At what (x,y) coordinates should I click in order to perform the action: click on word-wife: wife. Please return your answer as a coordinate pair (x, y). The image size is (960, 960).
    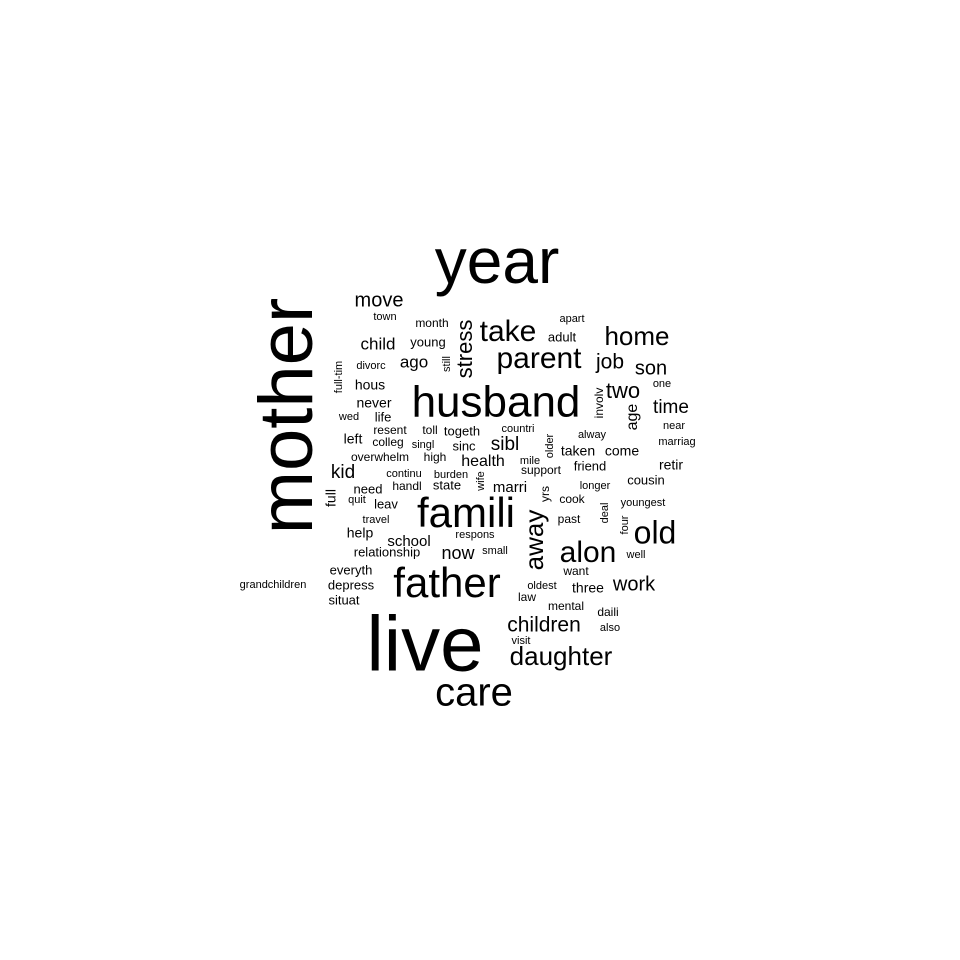
    Looking at the image, I should click on (481, 481).